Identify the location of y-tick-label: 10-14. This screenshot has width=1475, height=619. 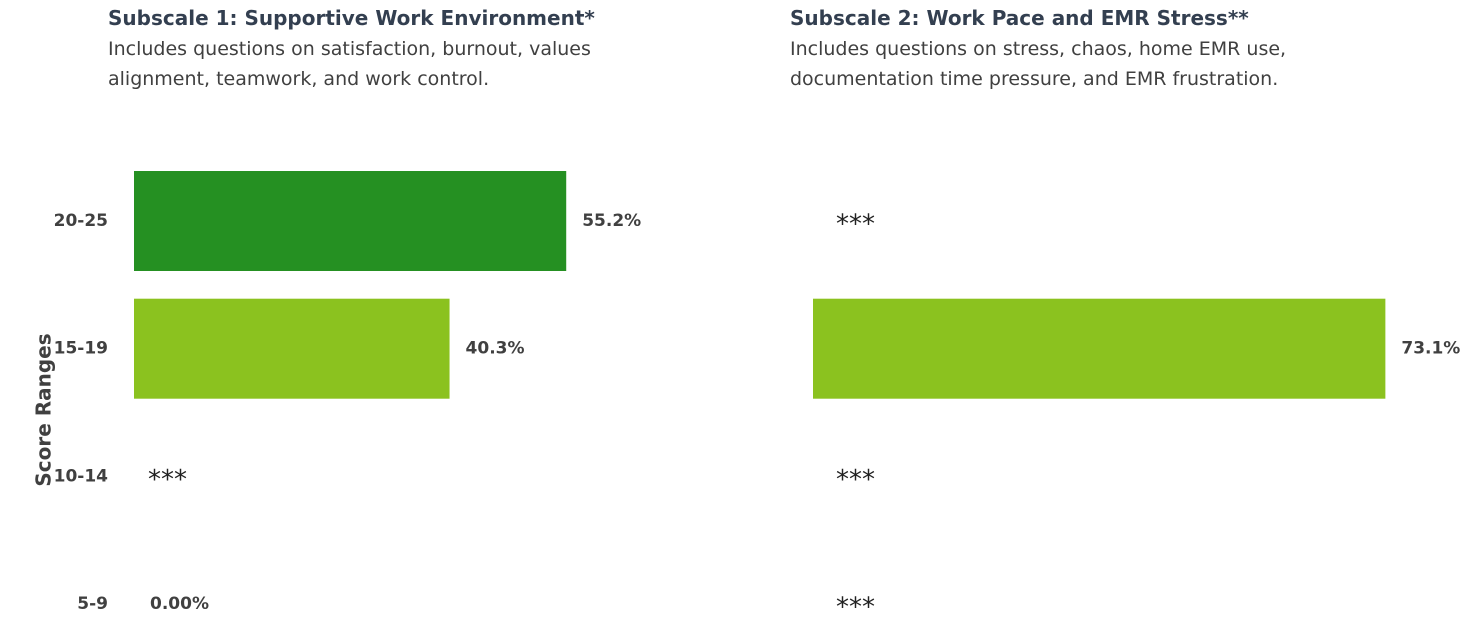
(81, 476).